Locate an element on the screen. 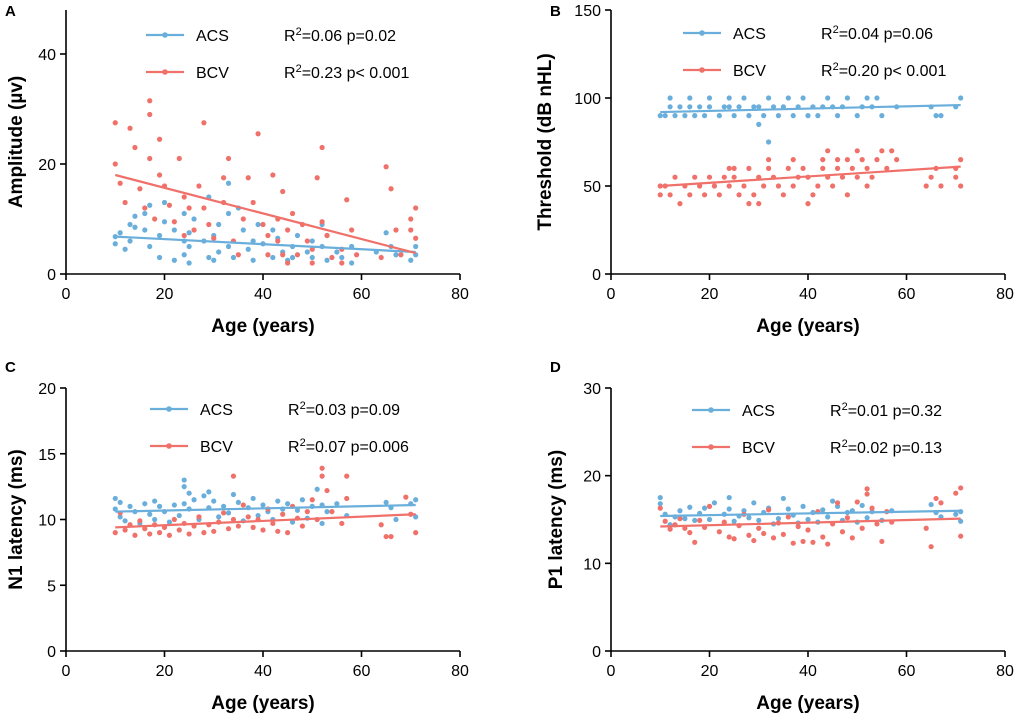  panel-label: C is located at coordinates (10, 367).